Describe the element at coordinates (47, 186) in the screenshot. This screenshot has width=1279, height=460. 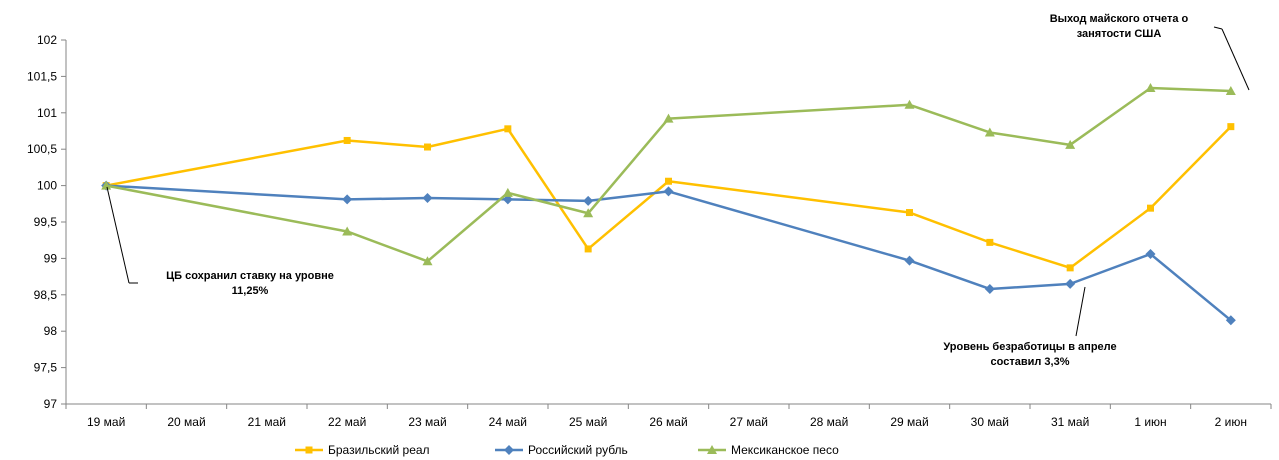
I see `y-tick-label: 100` at that location.